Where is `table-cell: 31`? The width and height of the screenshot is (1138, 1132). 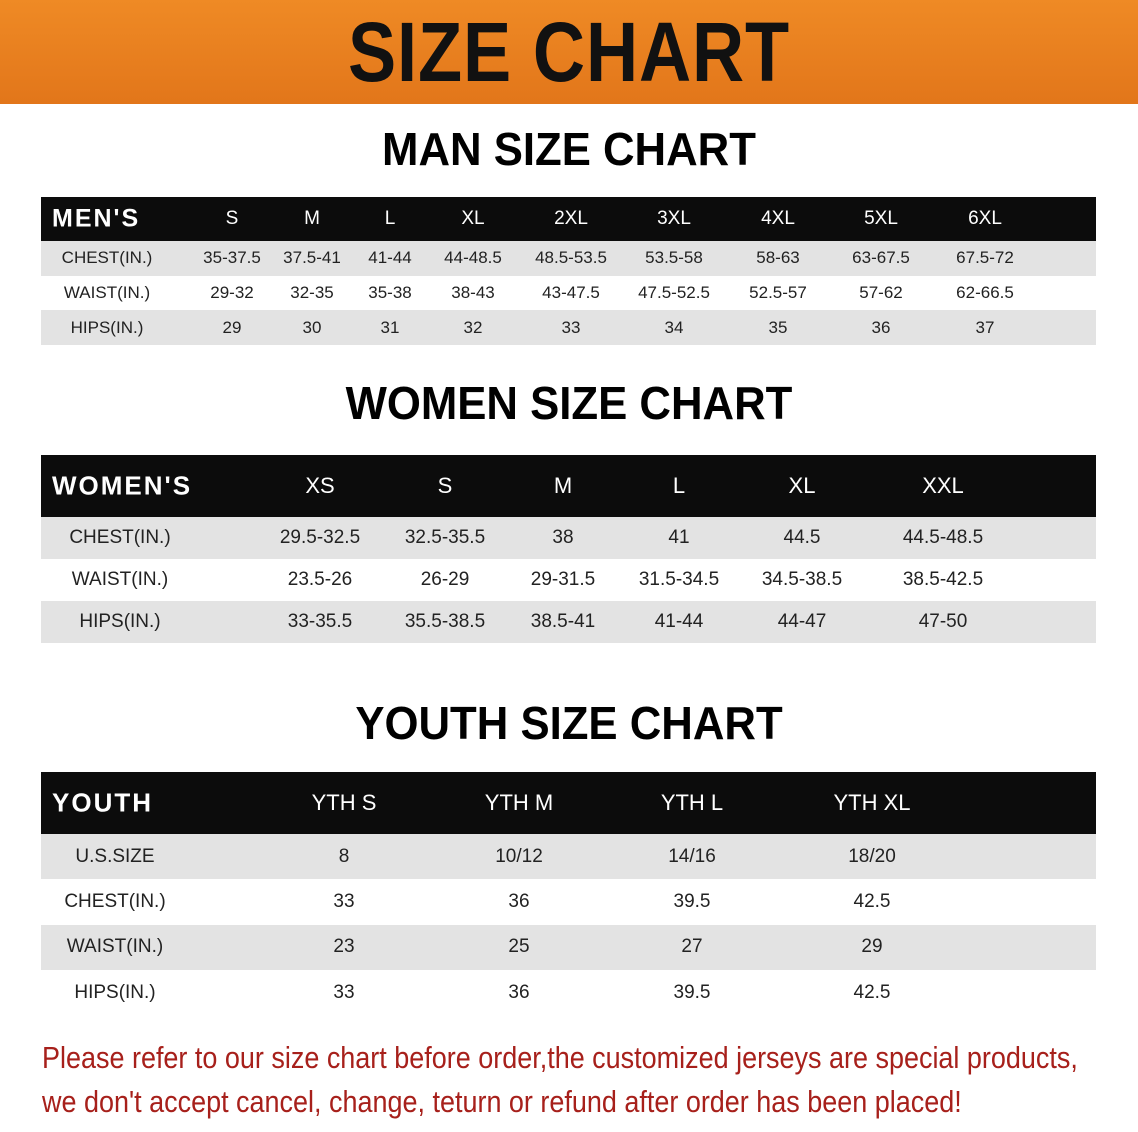 table-cell: 31 is located at coordinates (390, 327).